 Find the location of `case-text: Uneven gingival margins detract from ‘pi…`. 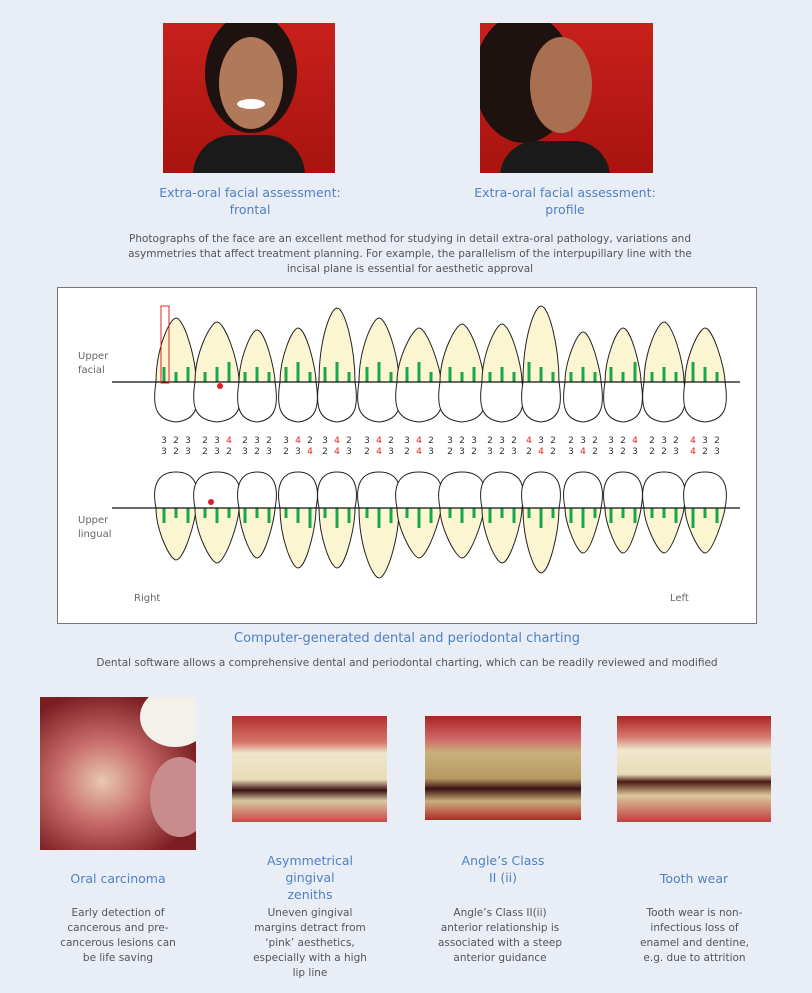

case-text: Uneven gingival margins detract from ‘pi… is located at coordinates (310, 943).